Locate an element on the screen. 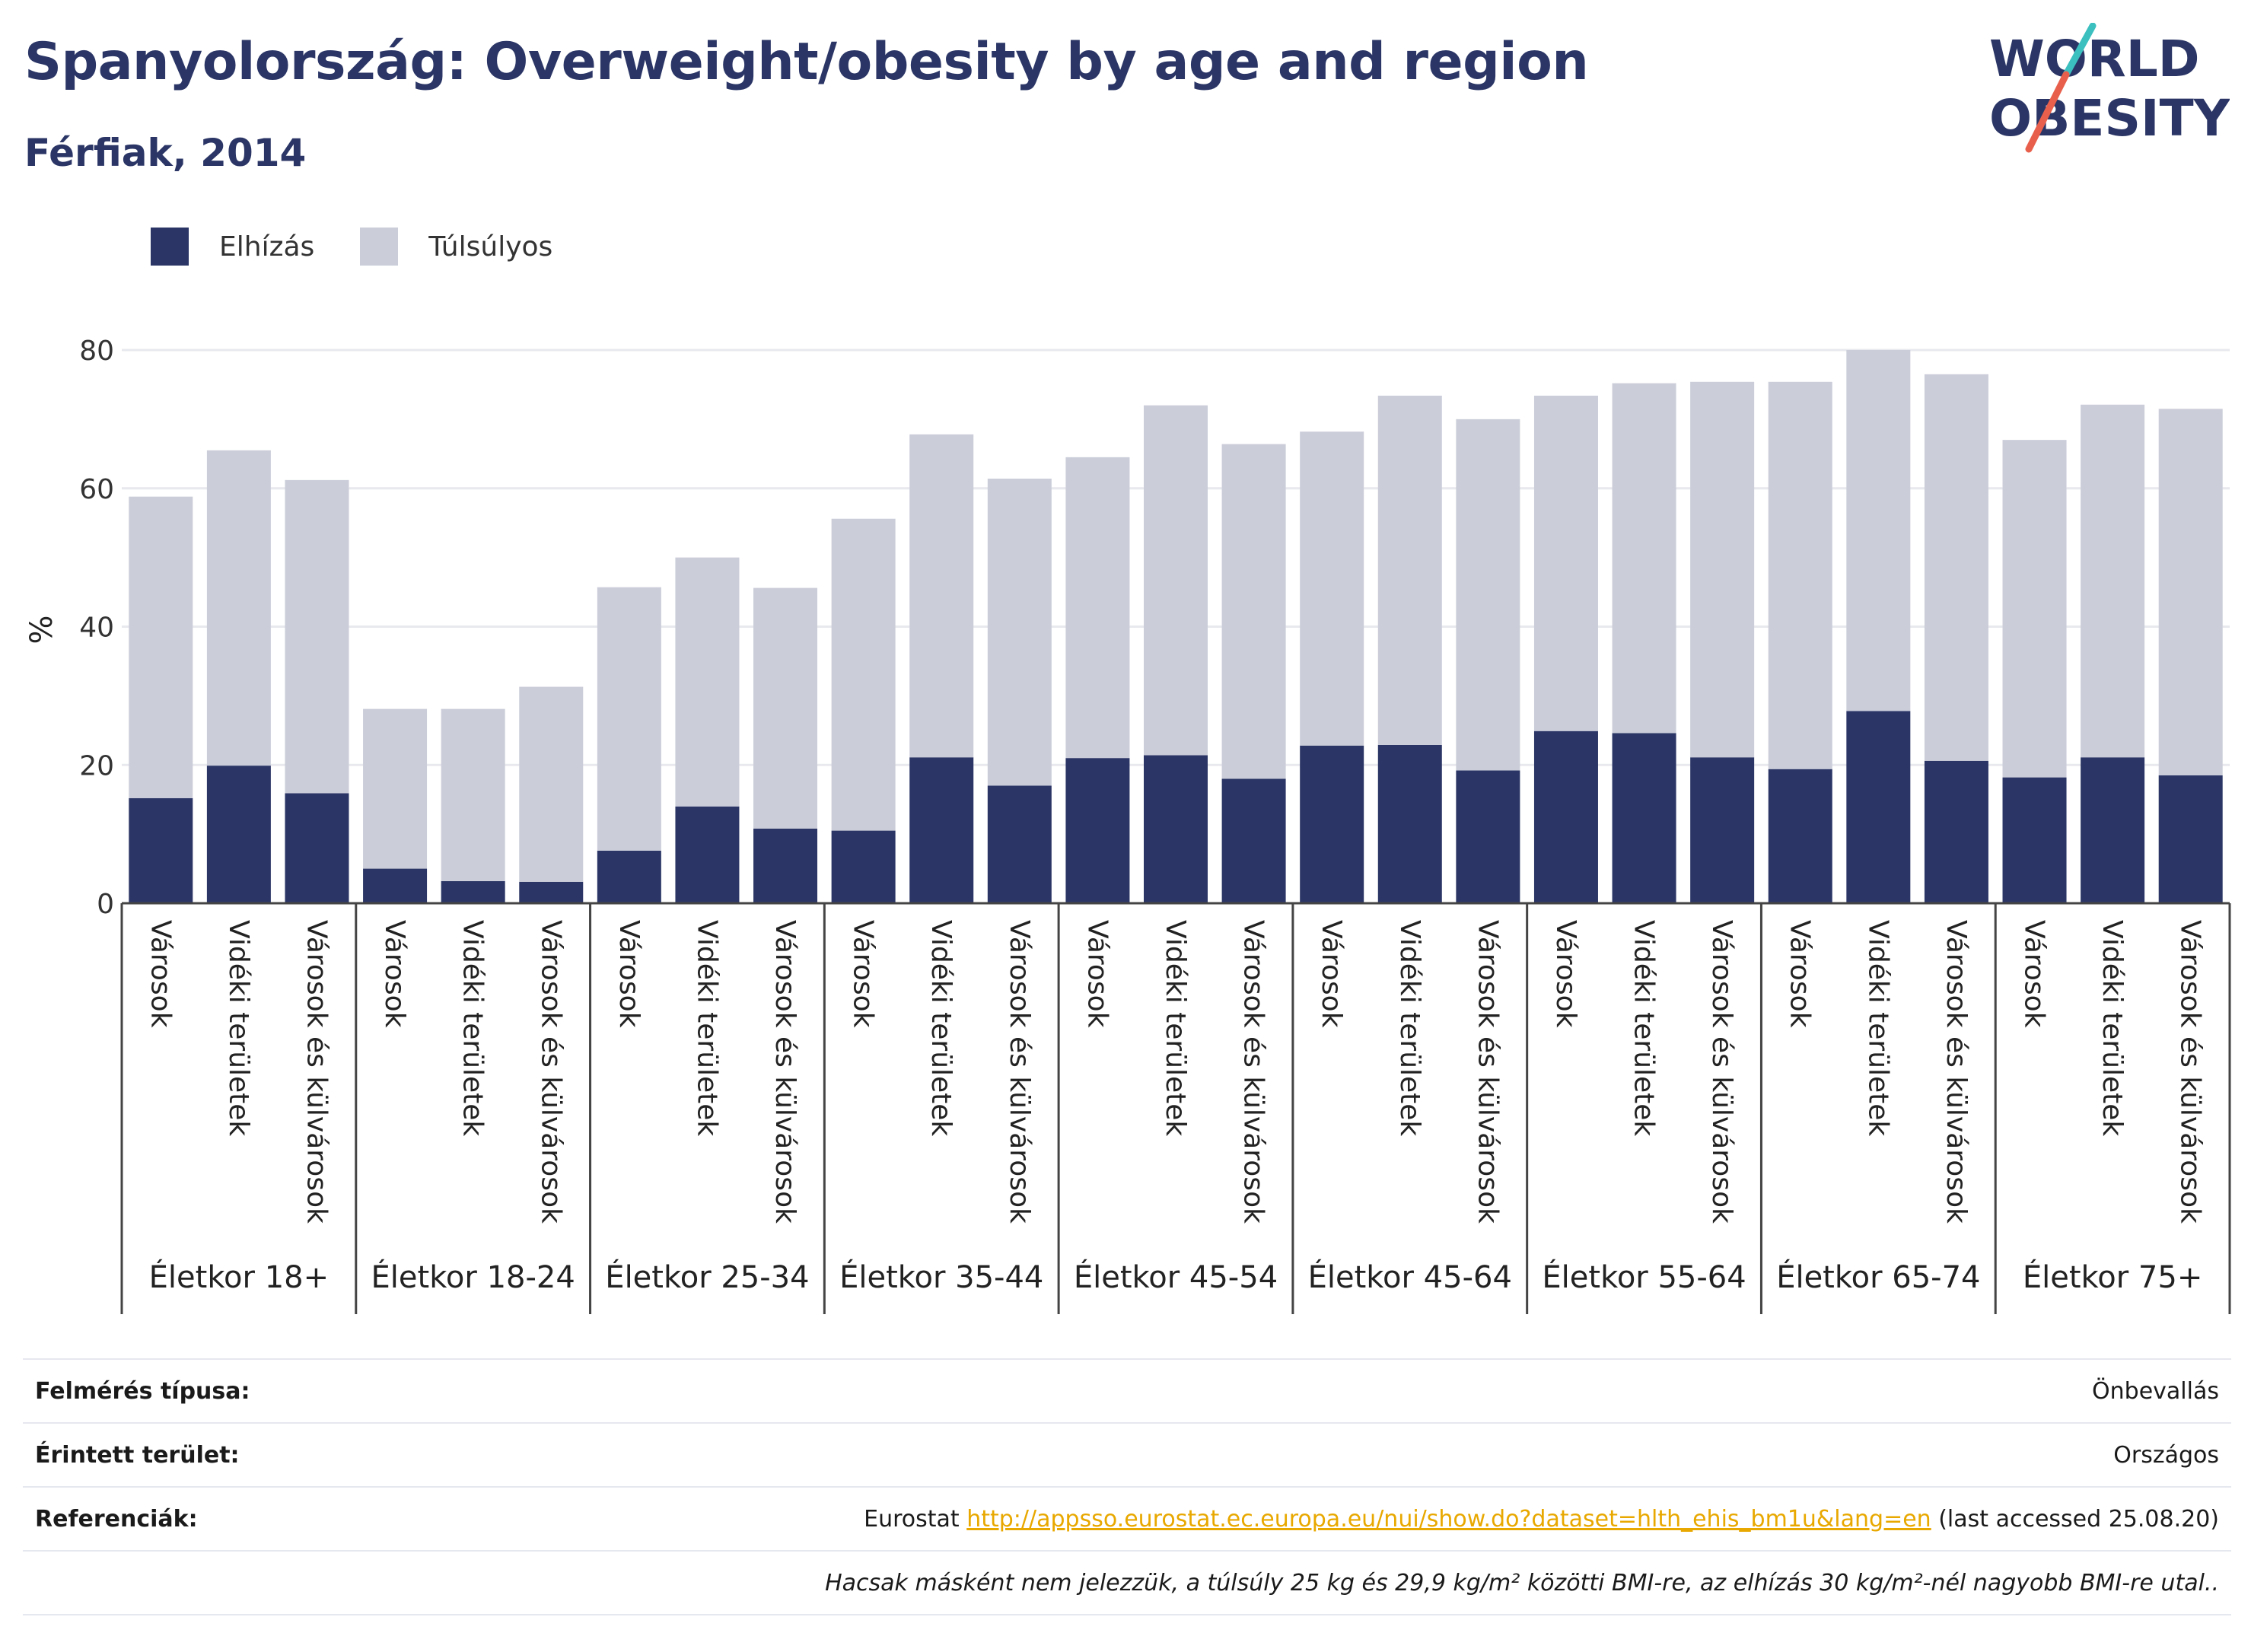 This screenshot has width=2251, height=1652. y-tick-label: 0 is located at coordinates (105, 905).